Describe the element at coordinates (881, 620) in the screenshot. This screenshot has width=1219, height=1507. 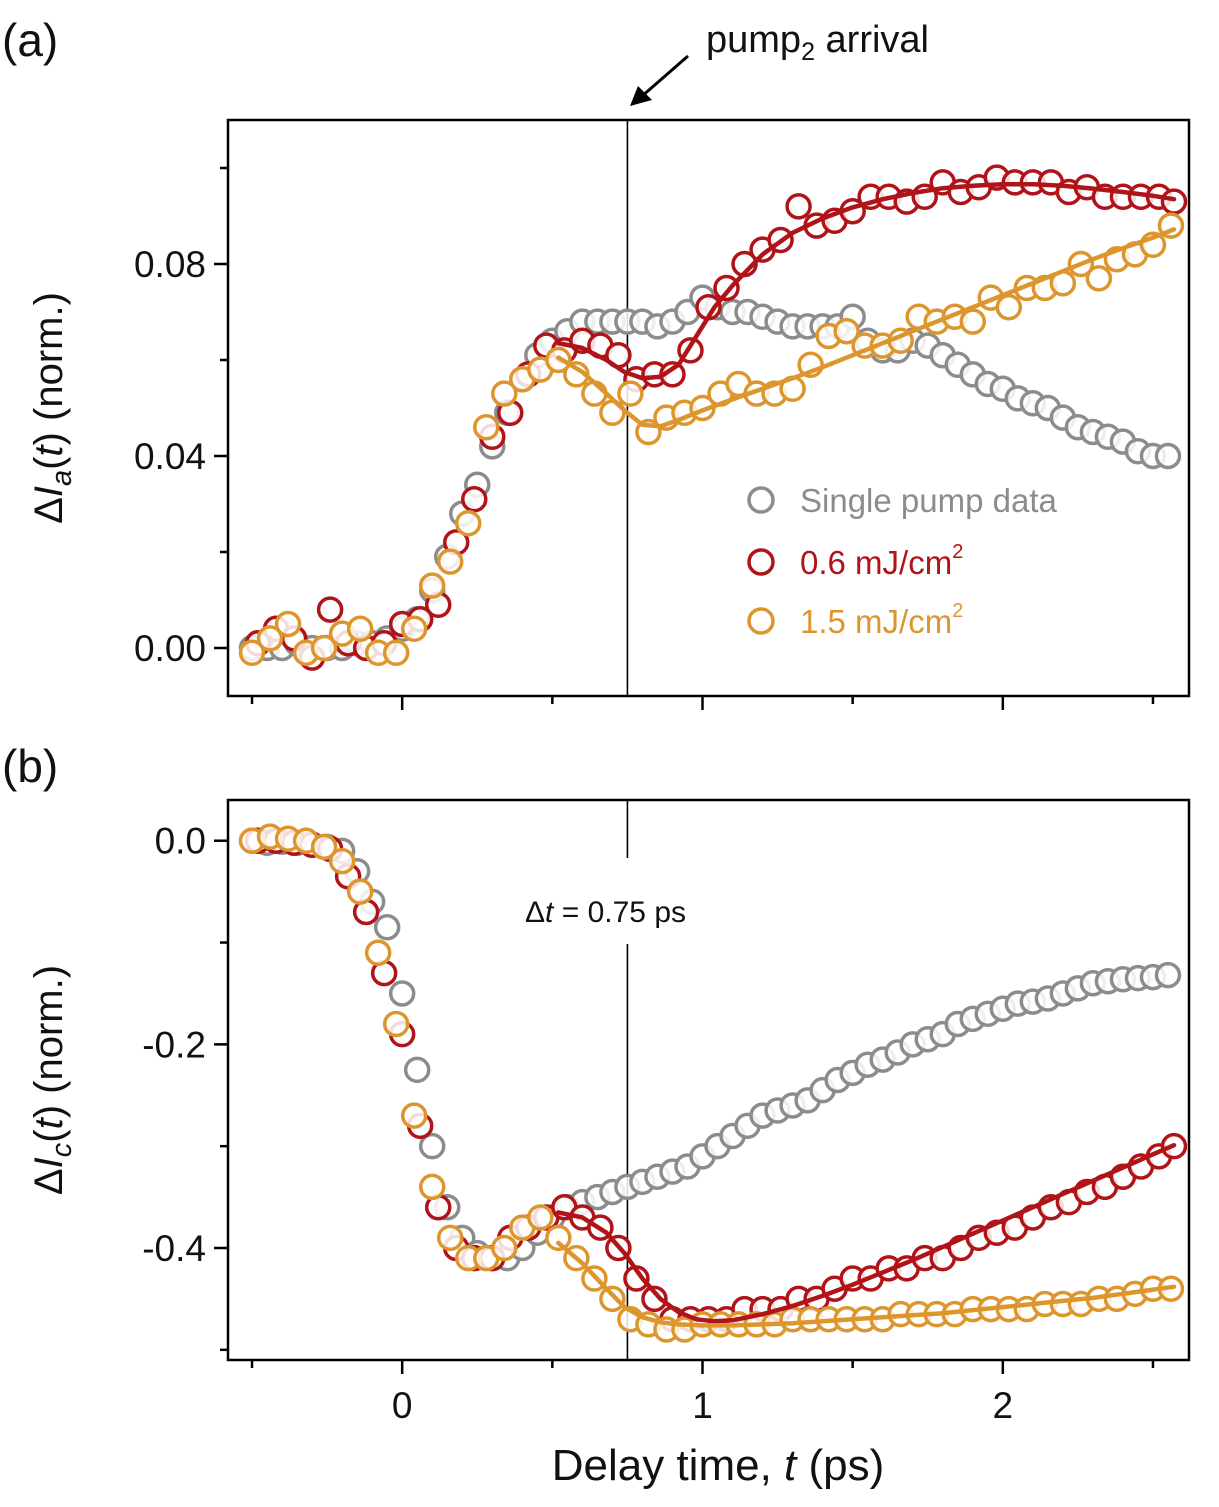
I see `legend-label-high: 1.5 mJ/cm2` at that location.